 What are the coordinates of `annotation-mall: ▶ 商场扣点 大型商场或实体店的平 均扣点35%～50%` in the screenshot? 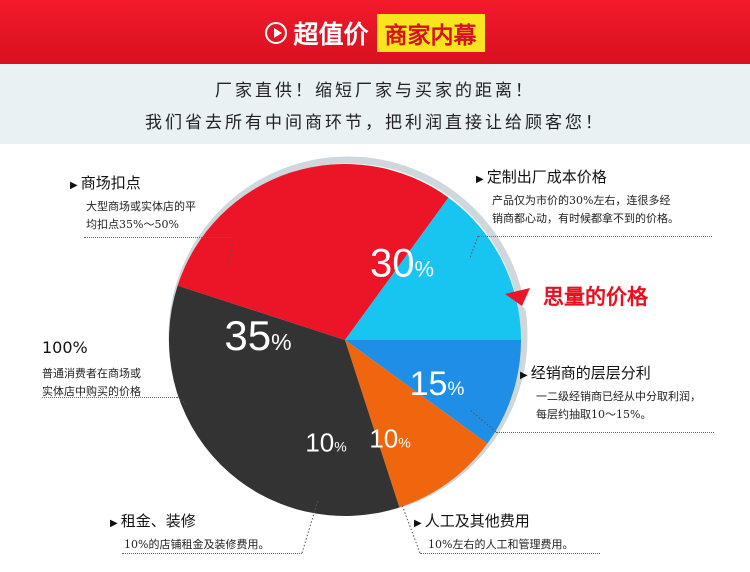 It's located at (133, 203).